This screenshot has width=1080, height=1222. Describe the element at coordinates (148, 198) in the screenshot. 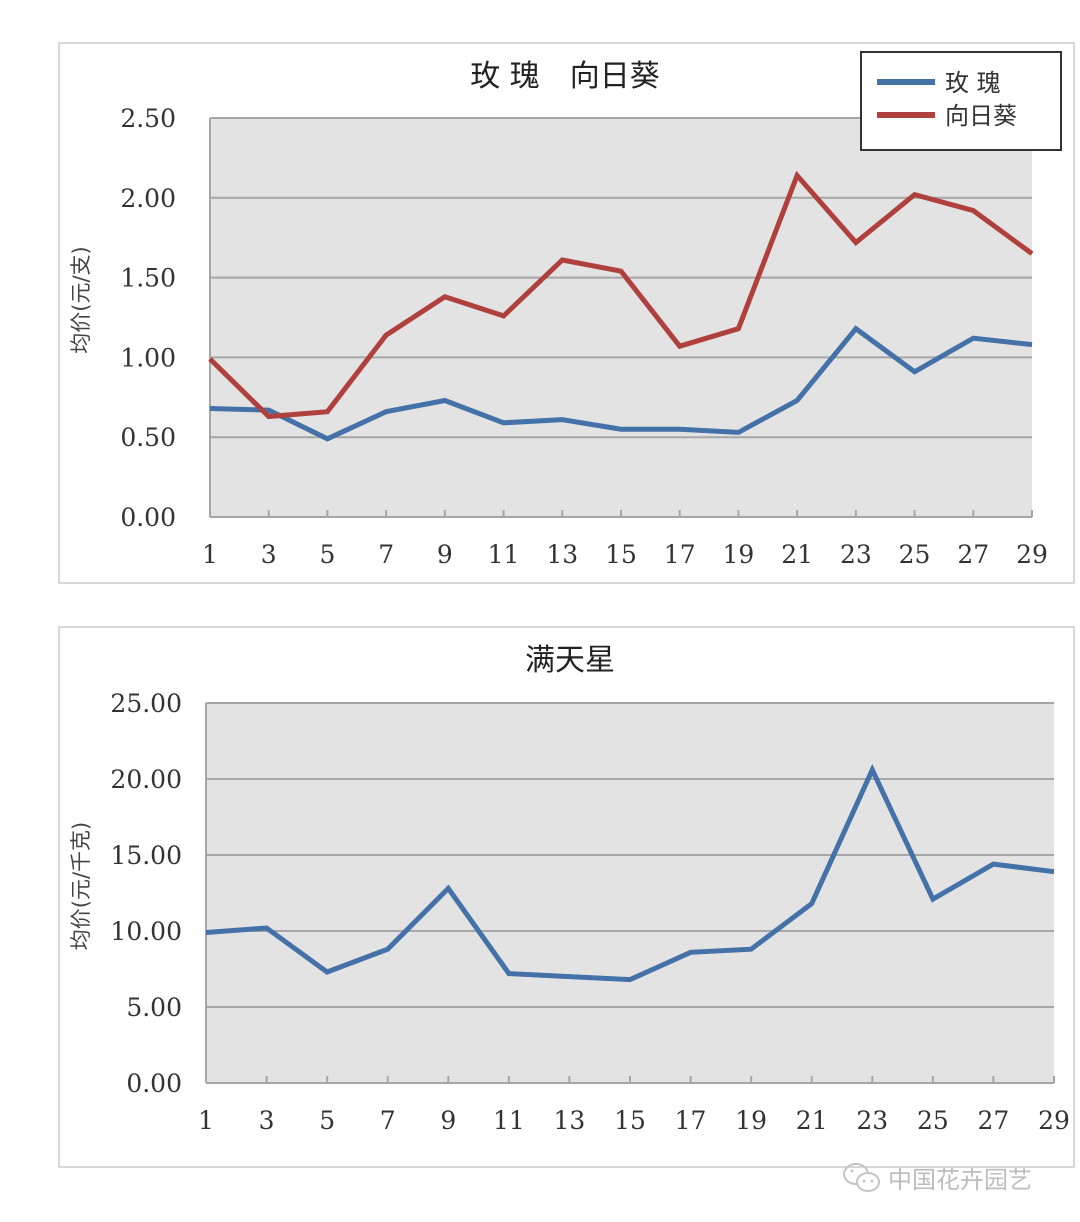

I see `y-tick-label: 2.00` at that location.